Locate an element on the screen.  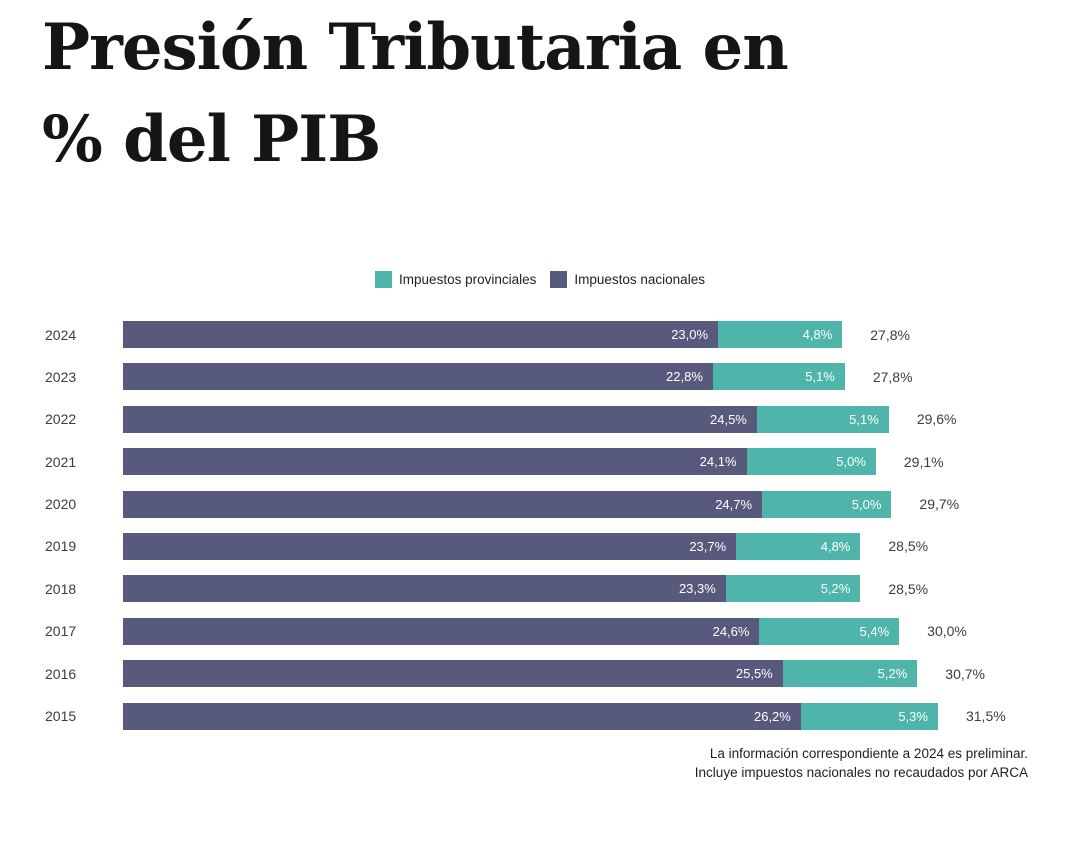
bar-track: 24,6% 5,4% is located at coordinates (511, 631).